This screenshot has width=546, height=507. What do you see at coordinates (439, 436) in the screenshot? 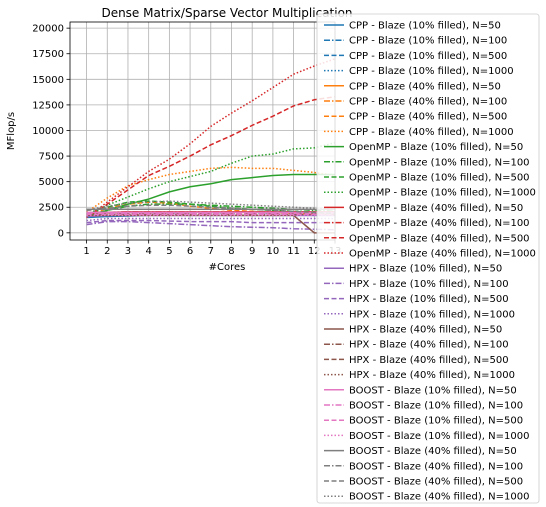
I see `legend-label: BOOST - Blaze (10% filled), N=1000` at bounding box center [439, 436].